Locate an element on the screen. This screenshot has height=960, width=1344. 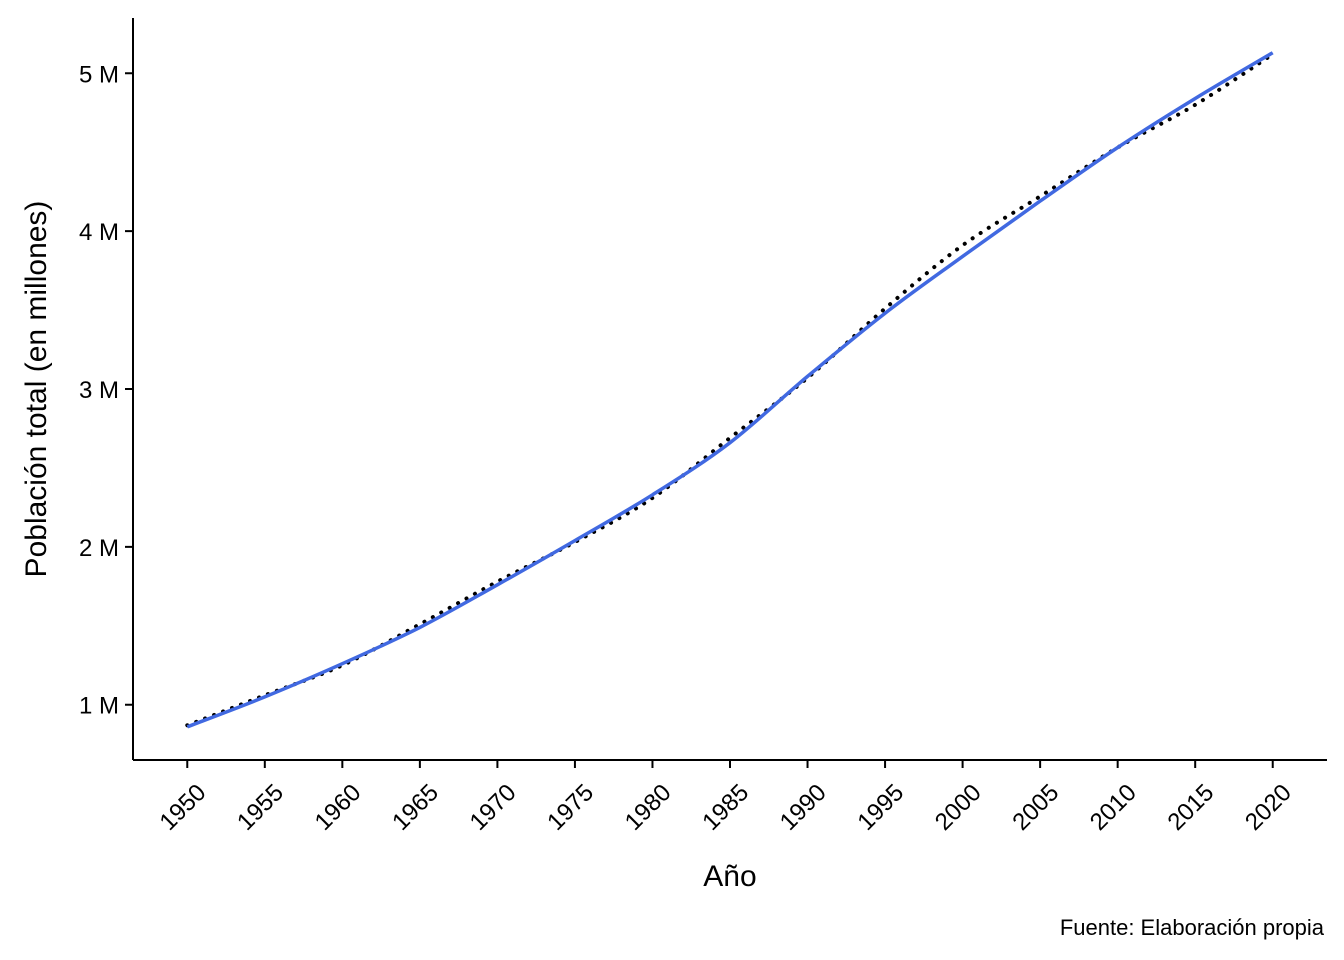
y-tick-label: 5 M is located at coordinates (99, 74).